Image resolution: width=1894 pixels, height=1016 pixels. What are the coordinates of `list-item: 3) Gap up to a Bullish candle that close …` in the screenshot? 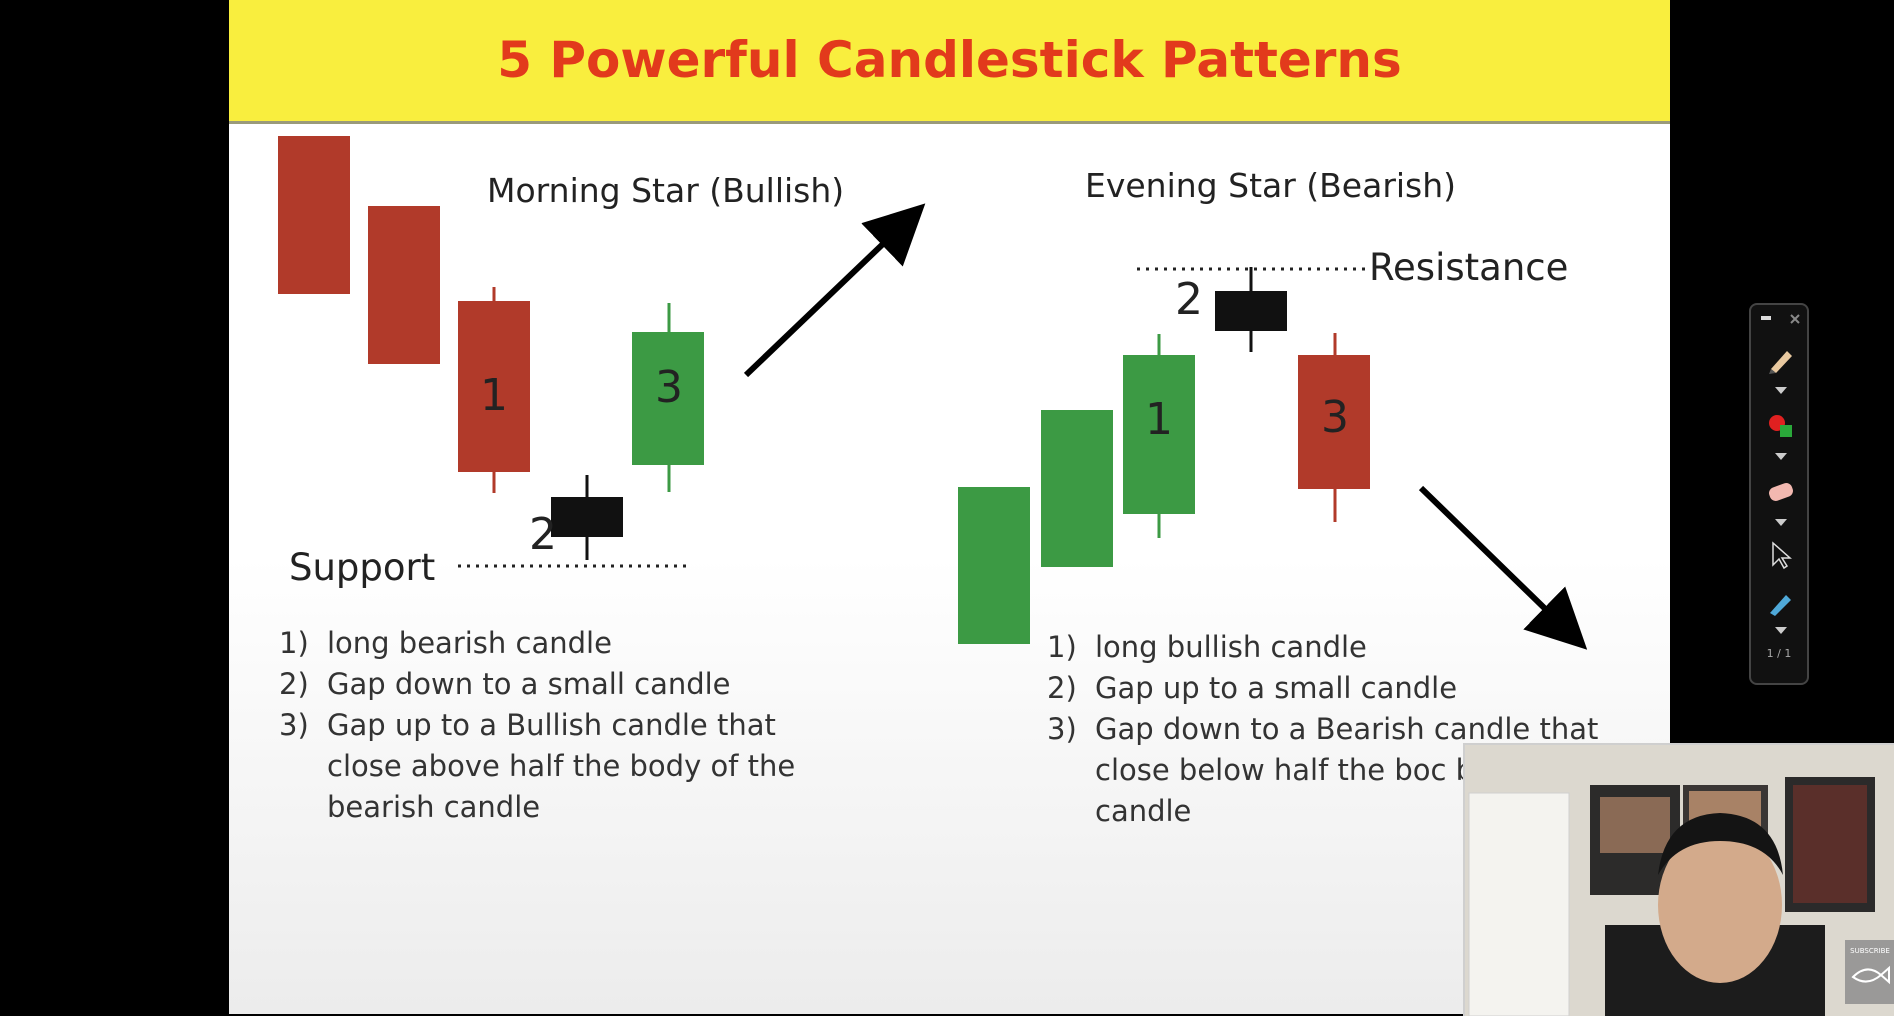 It's located at (537, 766).